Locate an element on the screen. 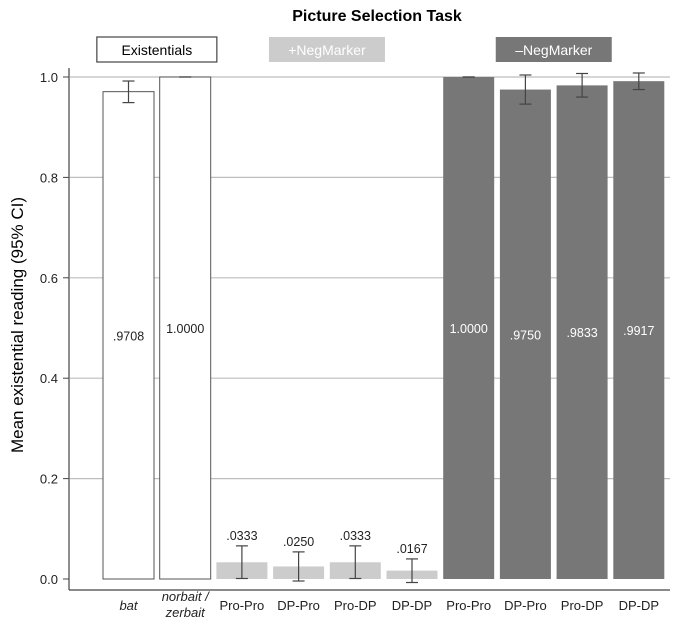 The image size is (685, 619). group-labels: Existentials +NegMarker –NegMarker is located at coordinates (354, 49).